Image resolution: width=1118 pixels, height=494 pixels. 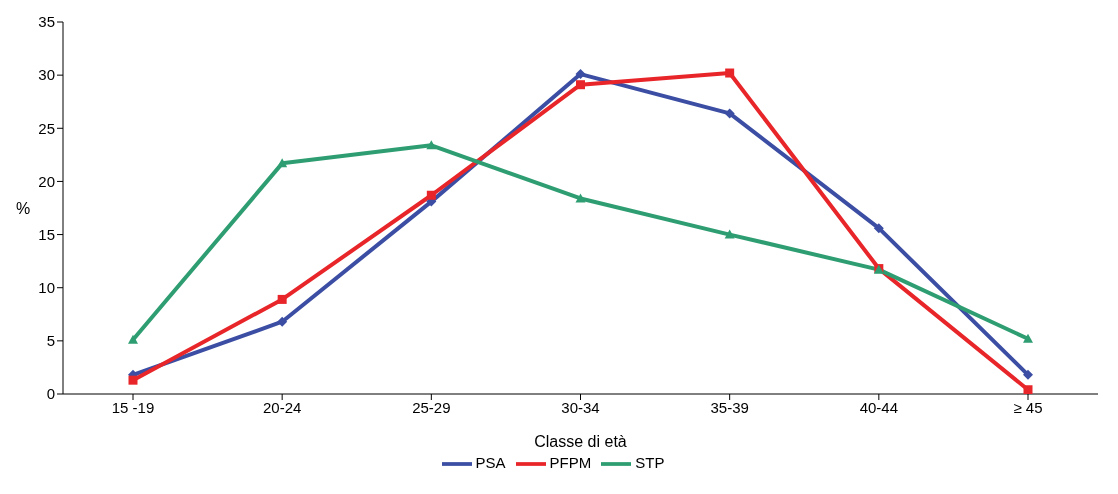 What do you see at coordinates (46, 128) in the screenshot?
I see `y-tick-label: 25` at bounding box center [46, 128].